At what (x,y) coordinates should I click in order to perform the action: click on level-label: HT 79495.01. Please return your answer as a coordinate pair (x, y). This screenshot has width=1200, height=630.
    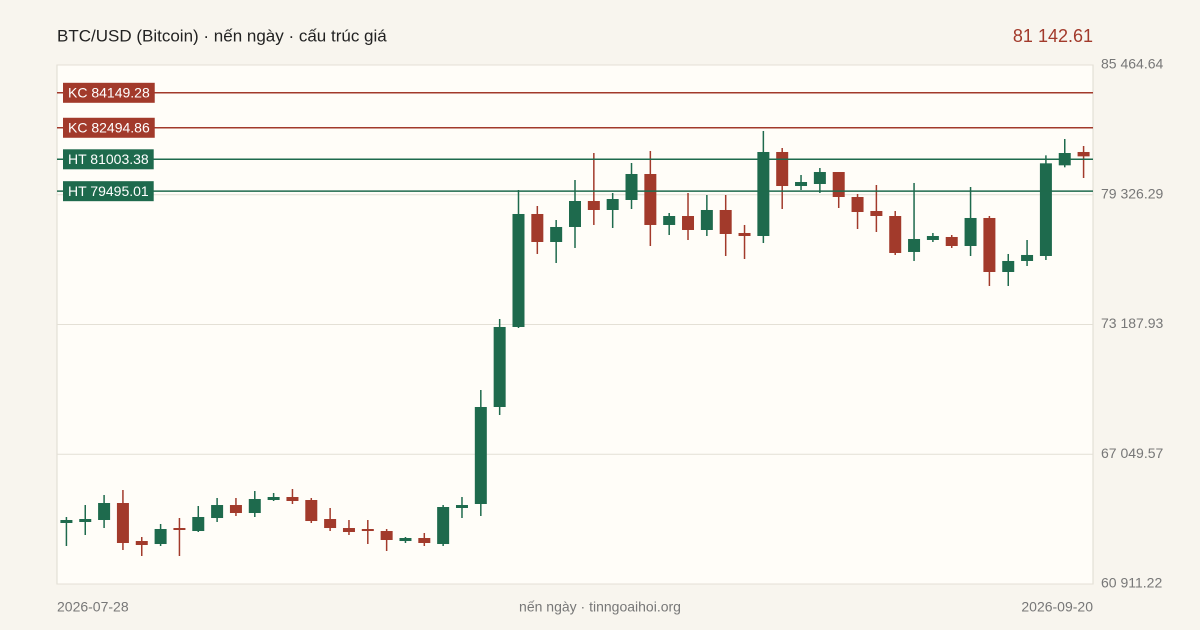
    Looking at the image, I should click on (108, 191).